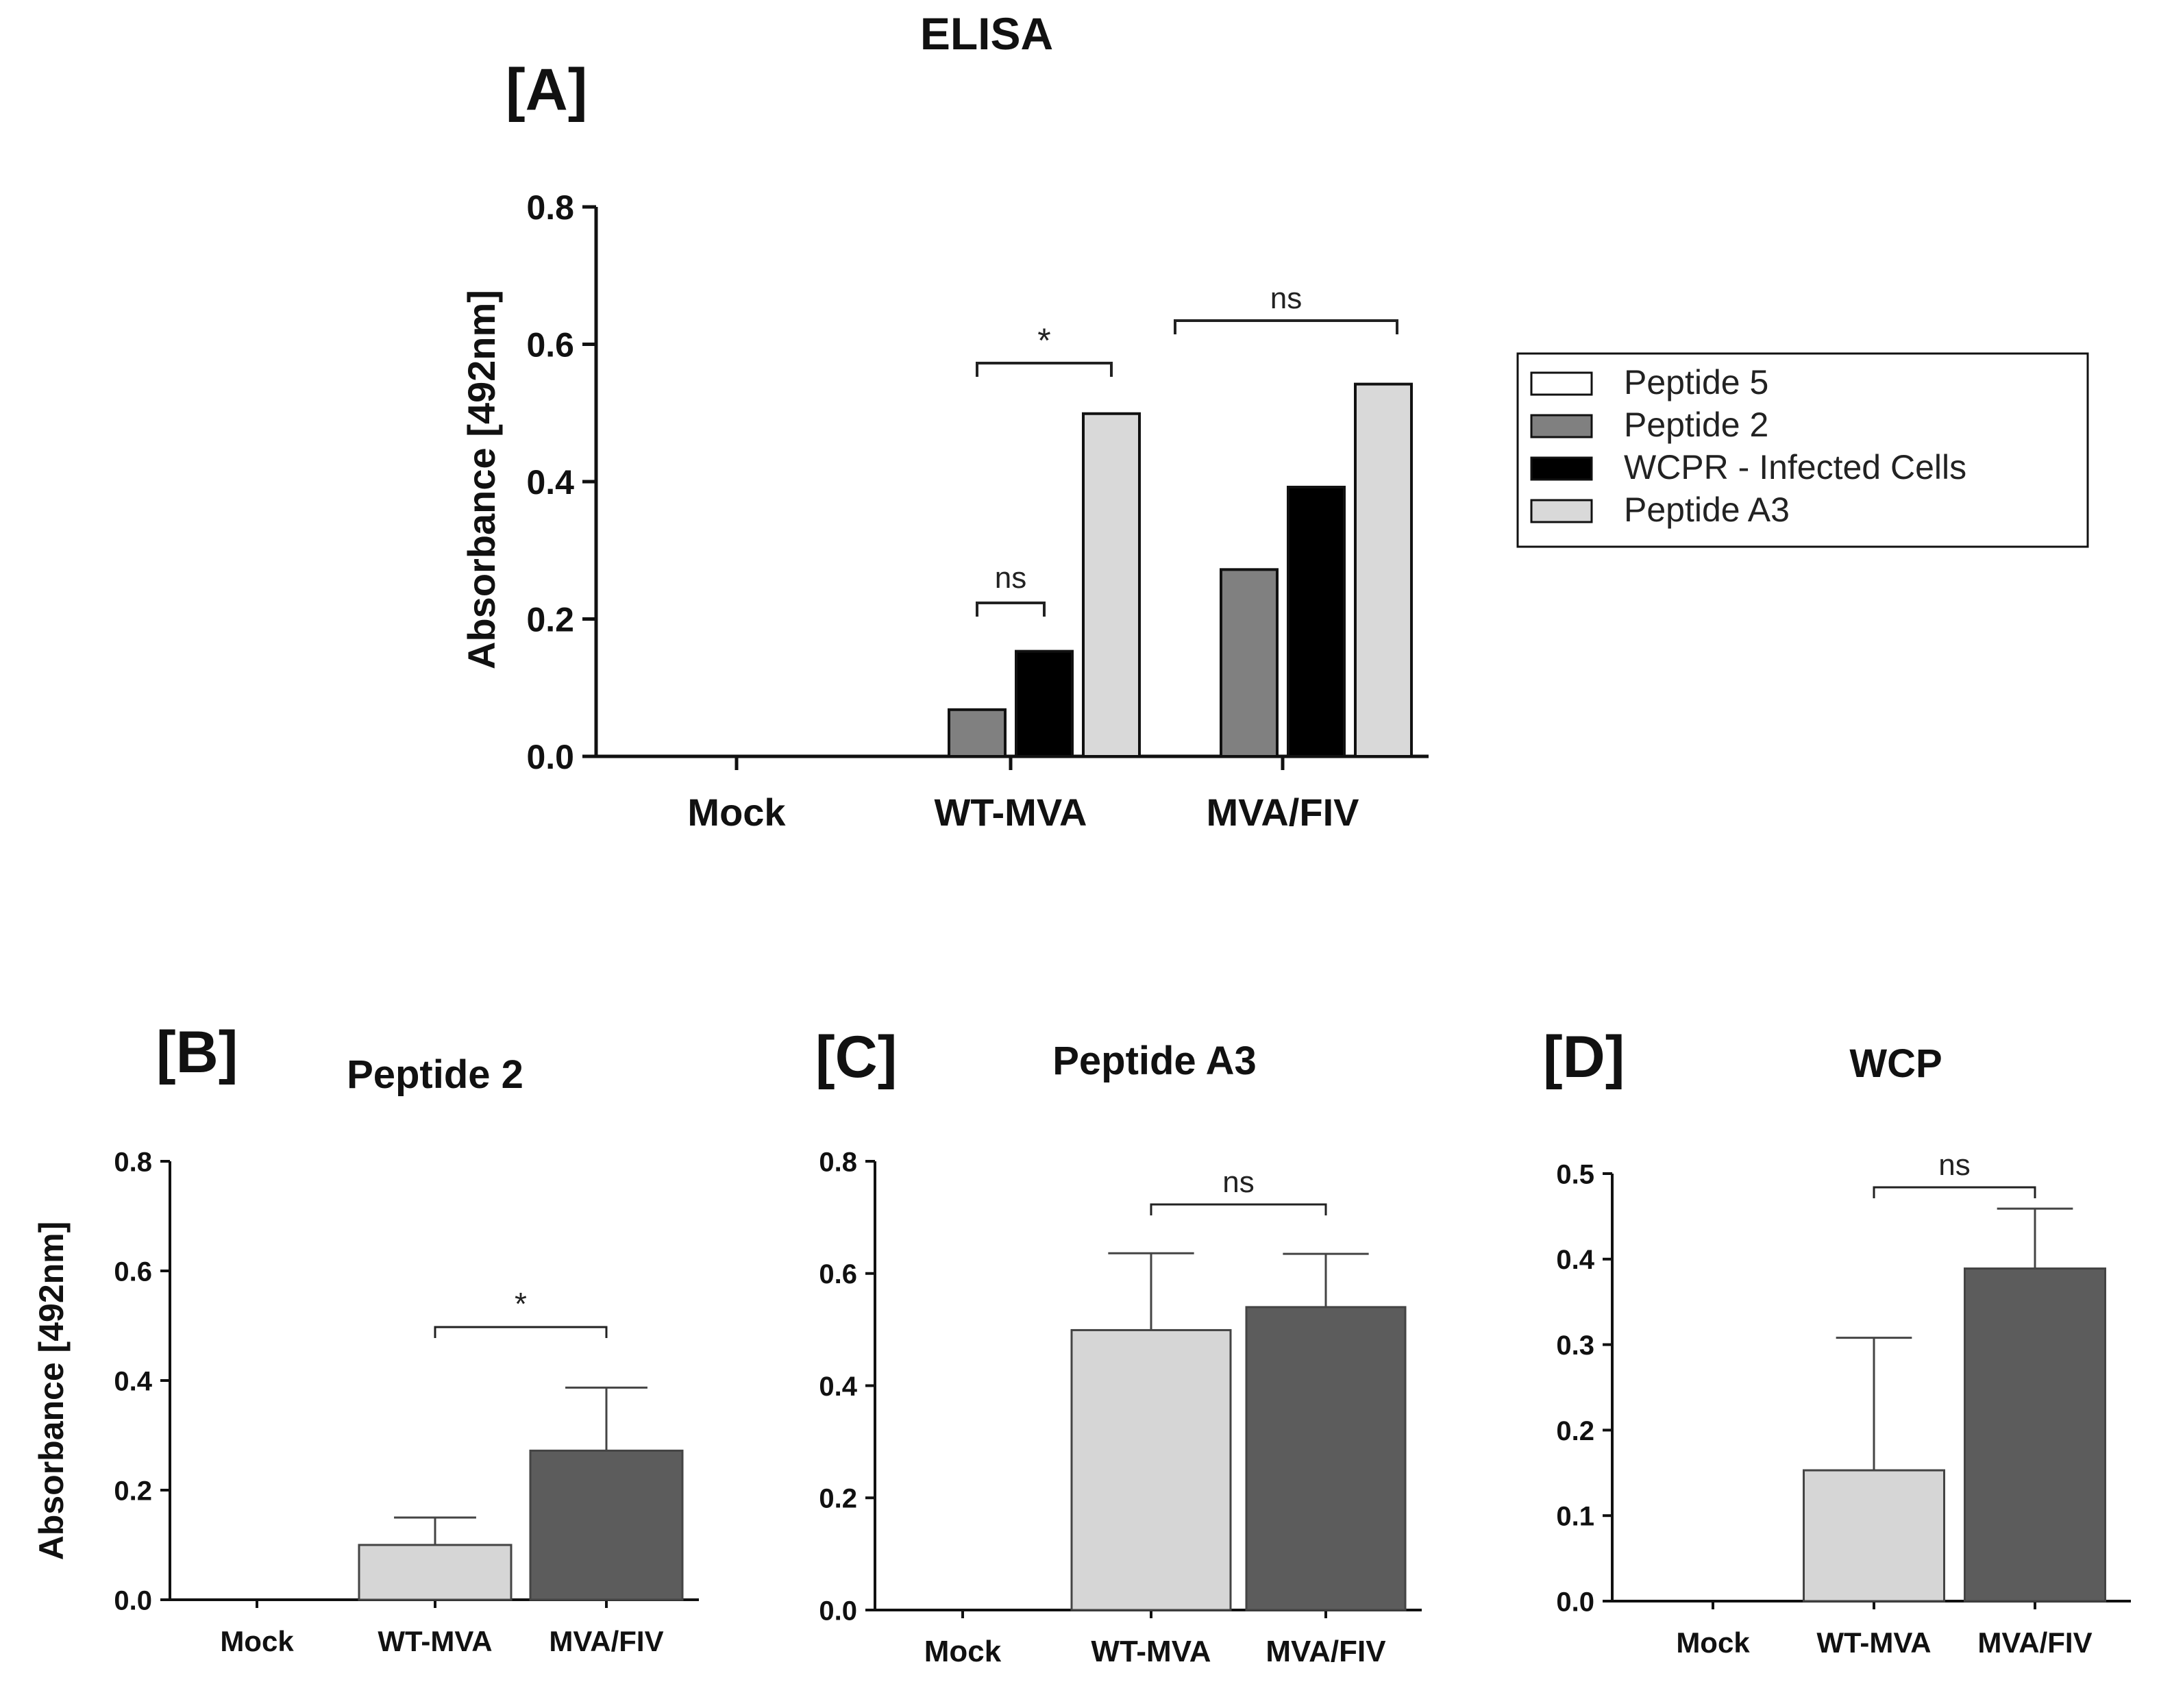  Describe the element at coordinates (838, 1611) in the screenshot. I see `panel-c-y-tick-label: 0.0` at that location.